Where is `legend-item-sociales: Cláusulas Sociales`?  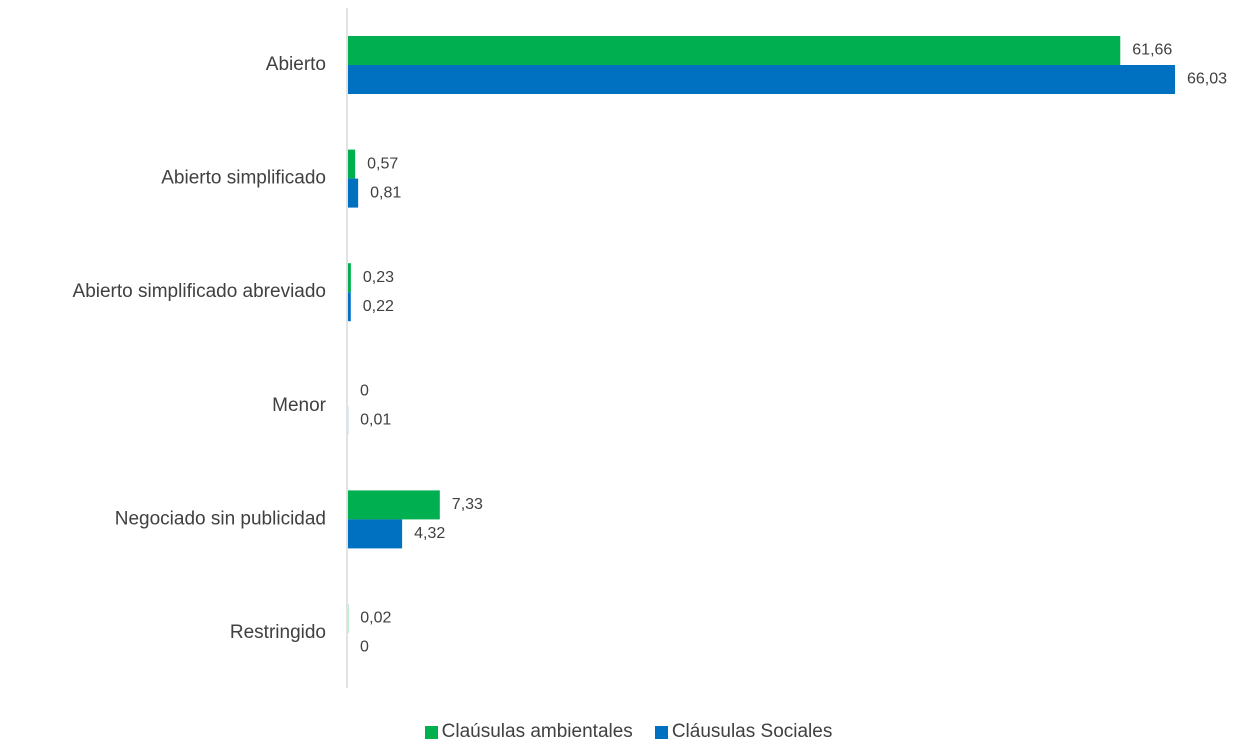
legend-item-sociales: Cláusulas Sociales is located at coordinates (743, 732).